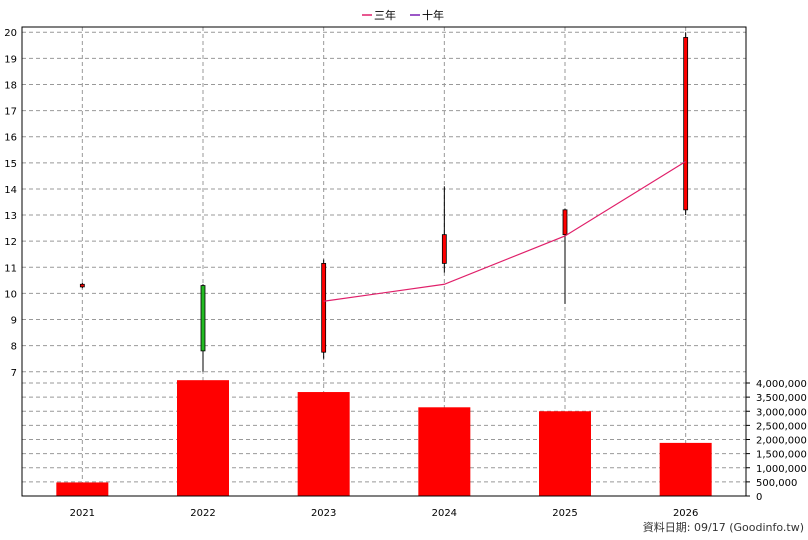  I want to click on price-tick-label: 7, so click(14, 373).